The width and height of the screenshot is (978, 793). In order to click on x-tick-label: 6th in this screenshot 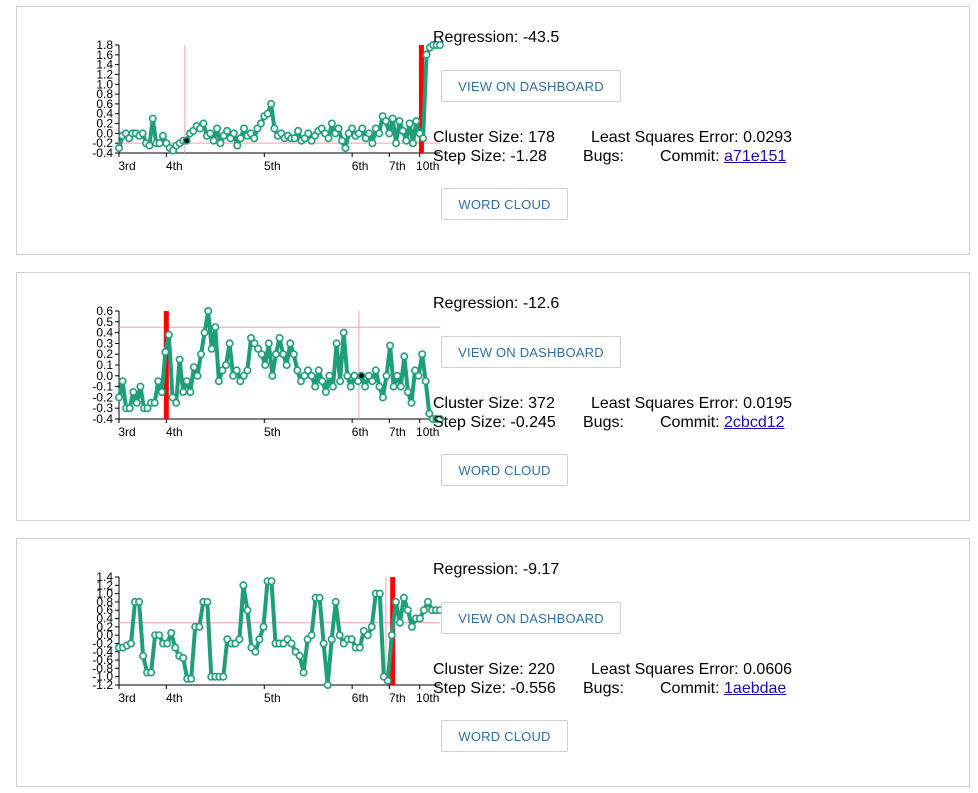, I will do `click(360, 698)`.